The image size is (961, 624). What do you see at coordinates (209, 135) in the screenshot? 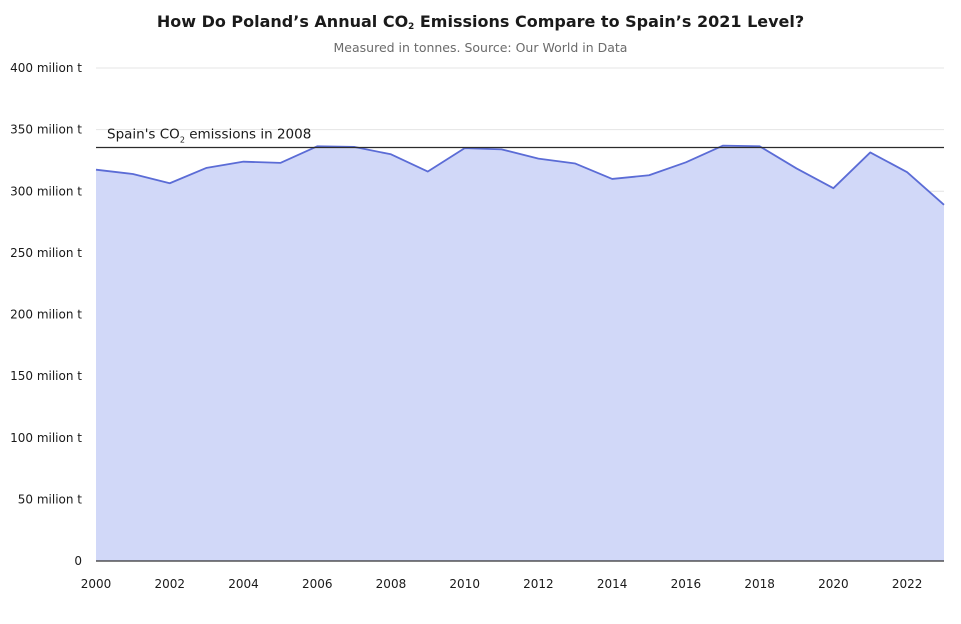
I see `reference-line-label: Spain's CO2 emissions in 2008` at bounding box center [209, 135].